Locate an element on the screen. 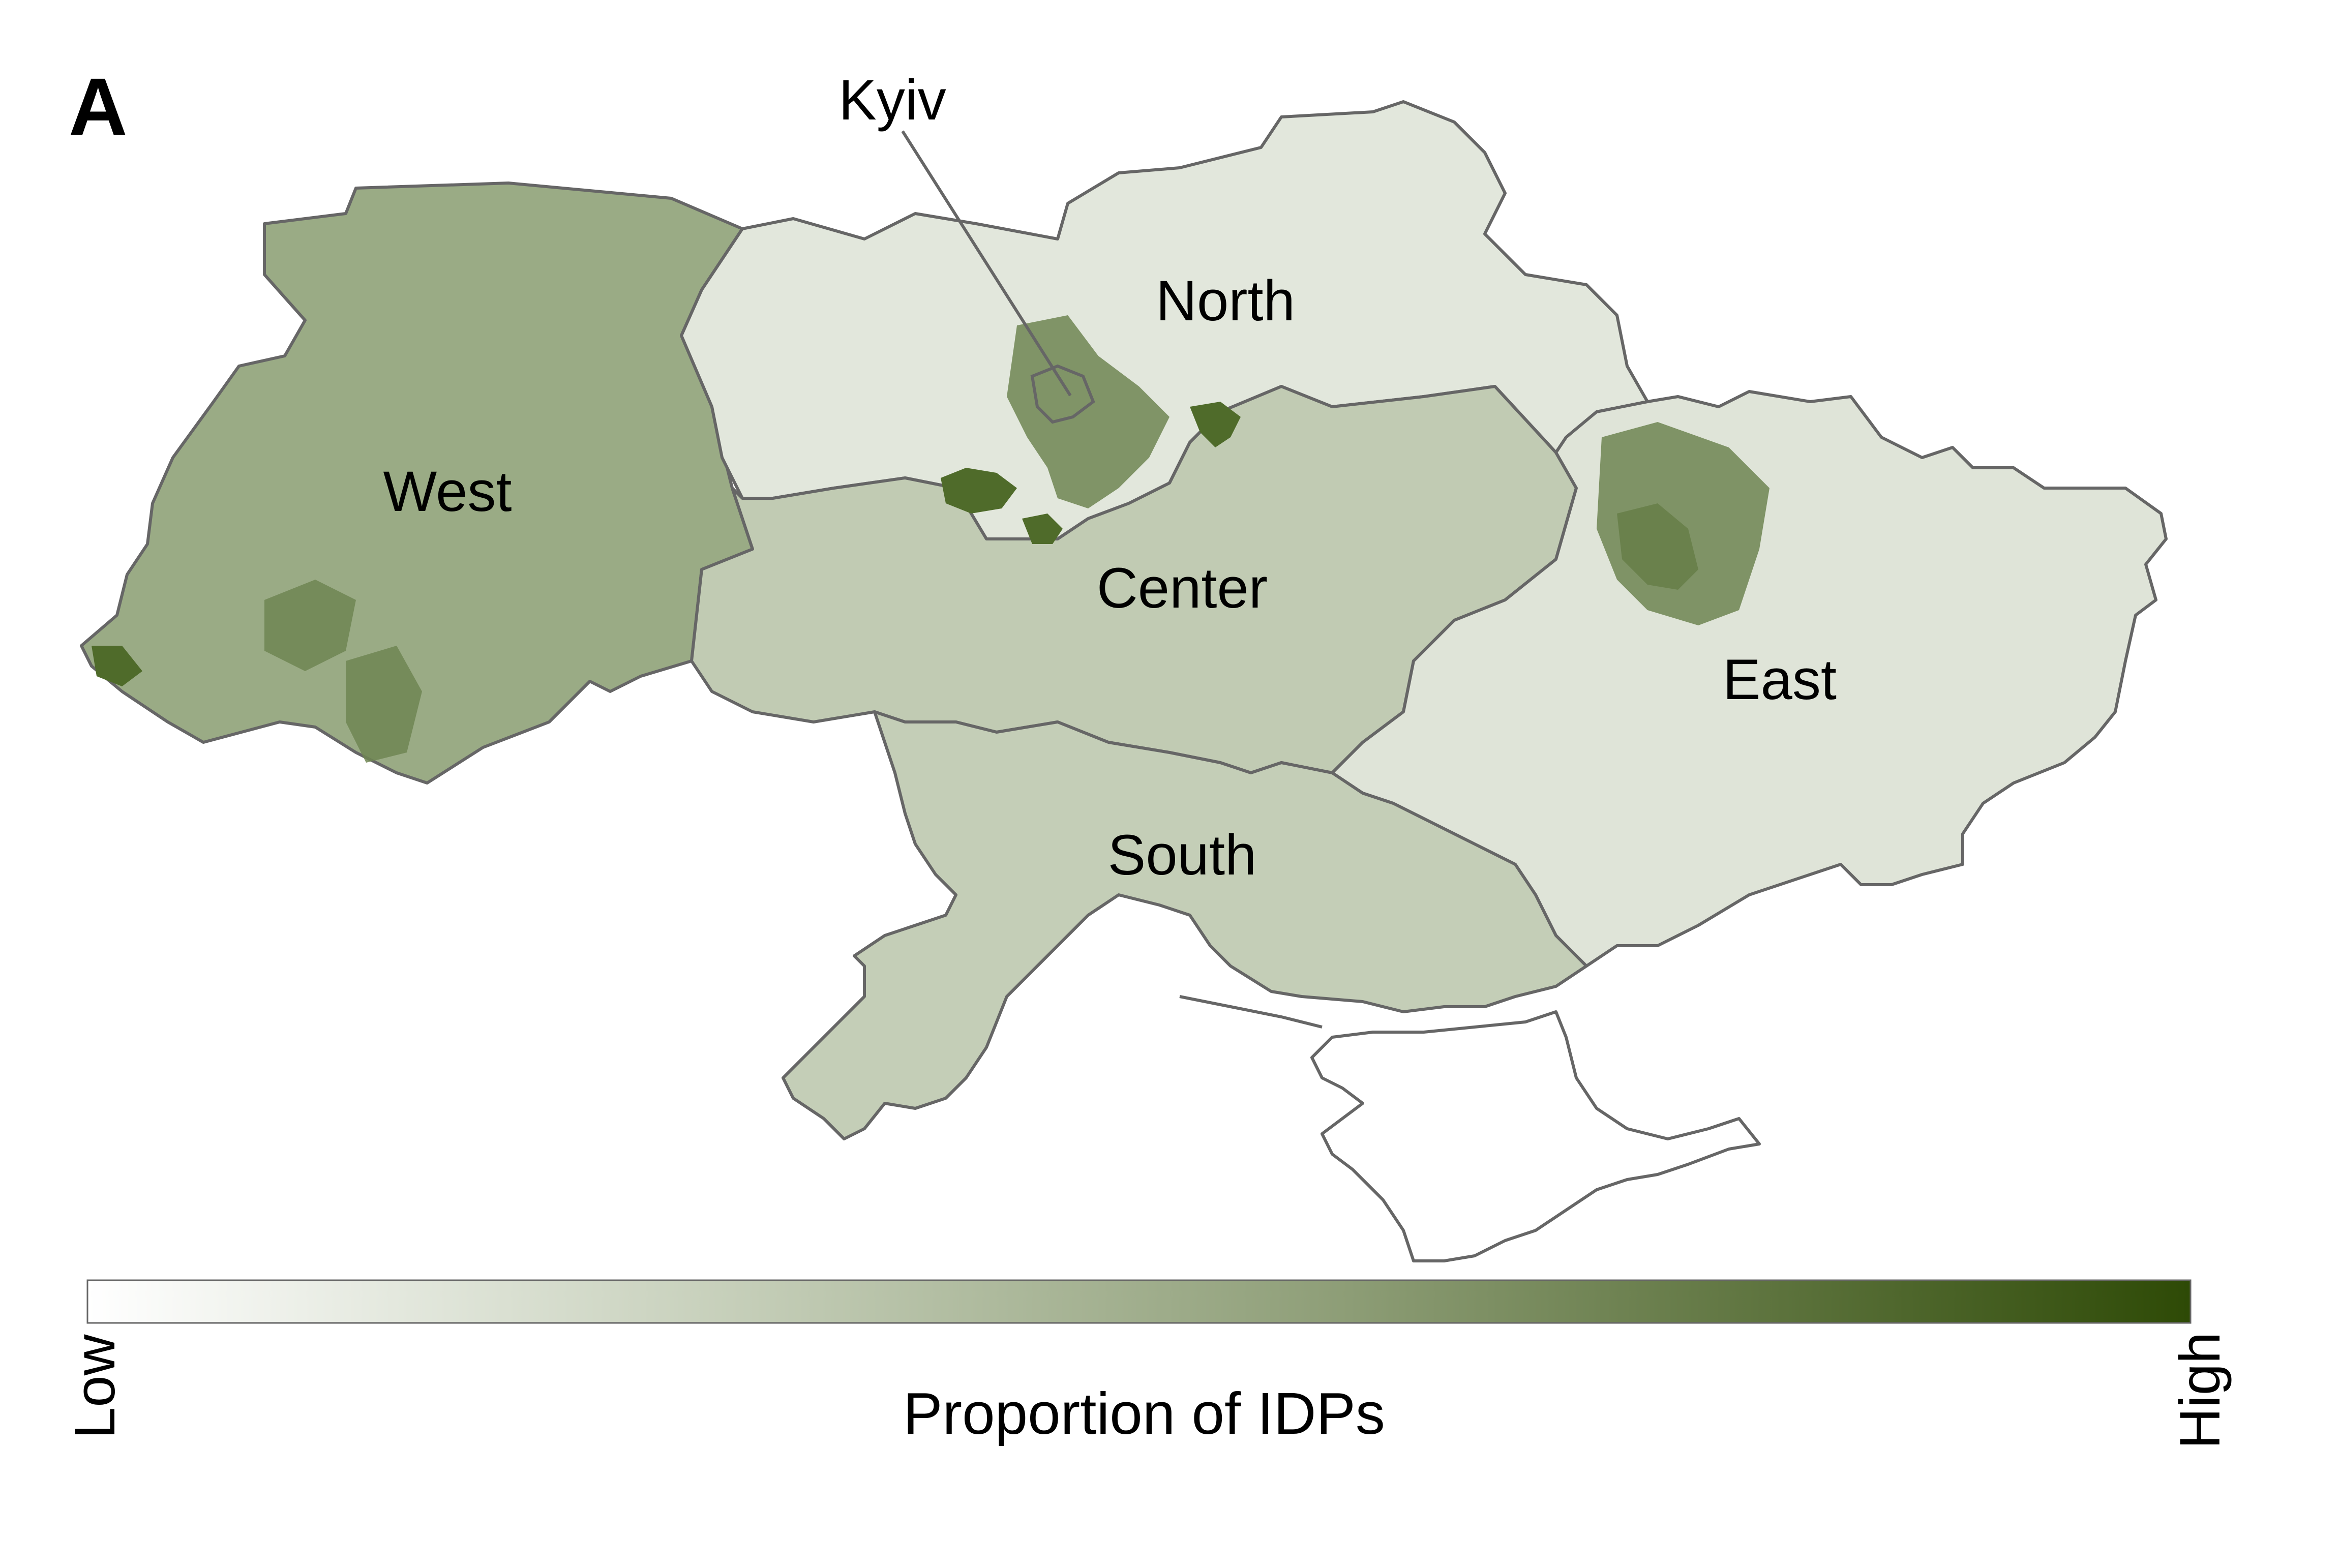 This screenshot has width=2339, height=1568. mid-west-south is located at coordinates (384, 704).